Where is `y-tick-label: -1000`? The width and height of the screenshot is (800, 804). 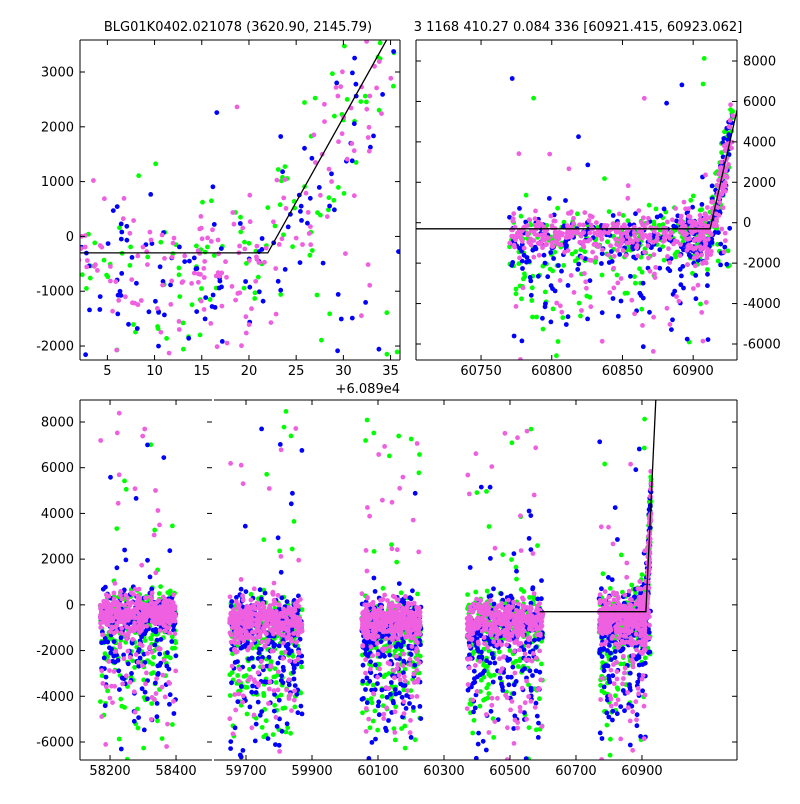
y-tick-label: -1000 is located at coordinates (55, 292).